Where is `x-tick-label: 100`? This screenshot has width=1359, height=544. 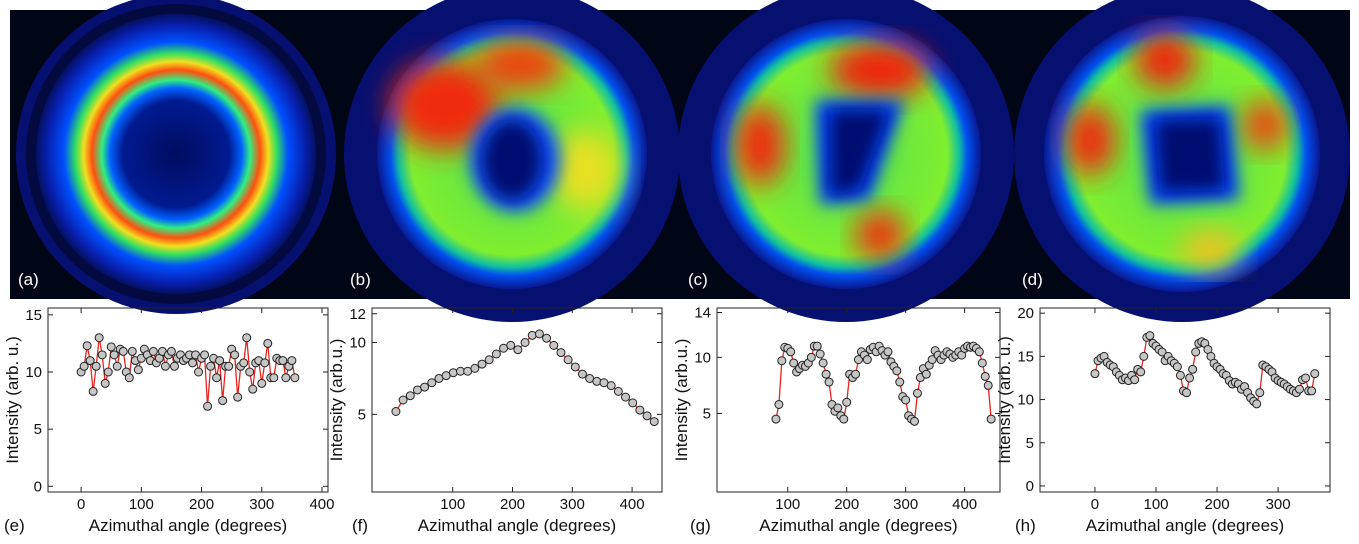 x-tick-label: 100 is located at coordinates (141, 504).